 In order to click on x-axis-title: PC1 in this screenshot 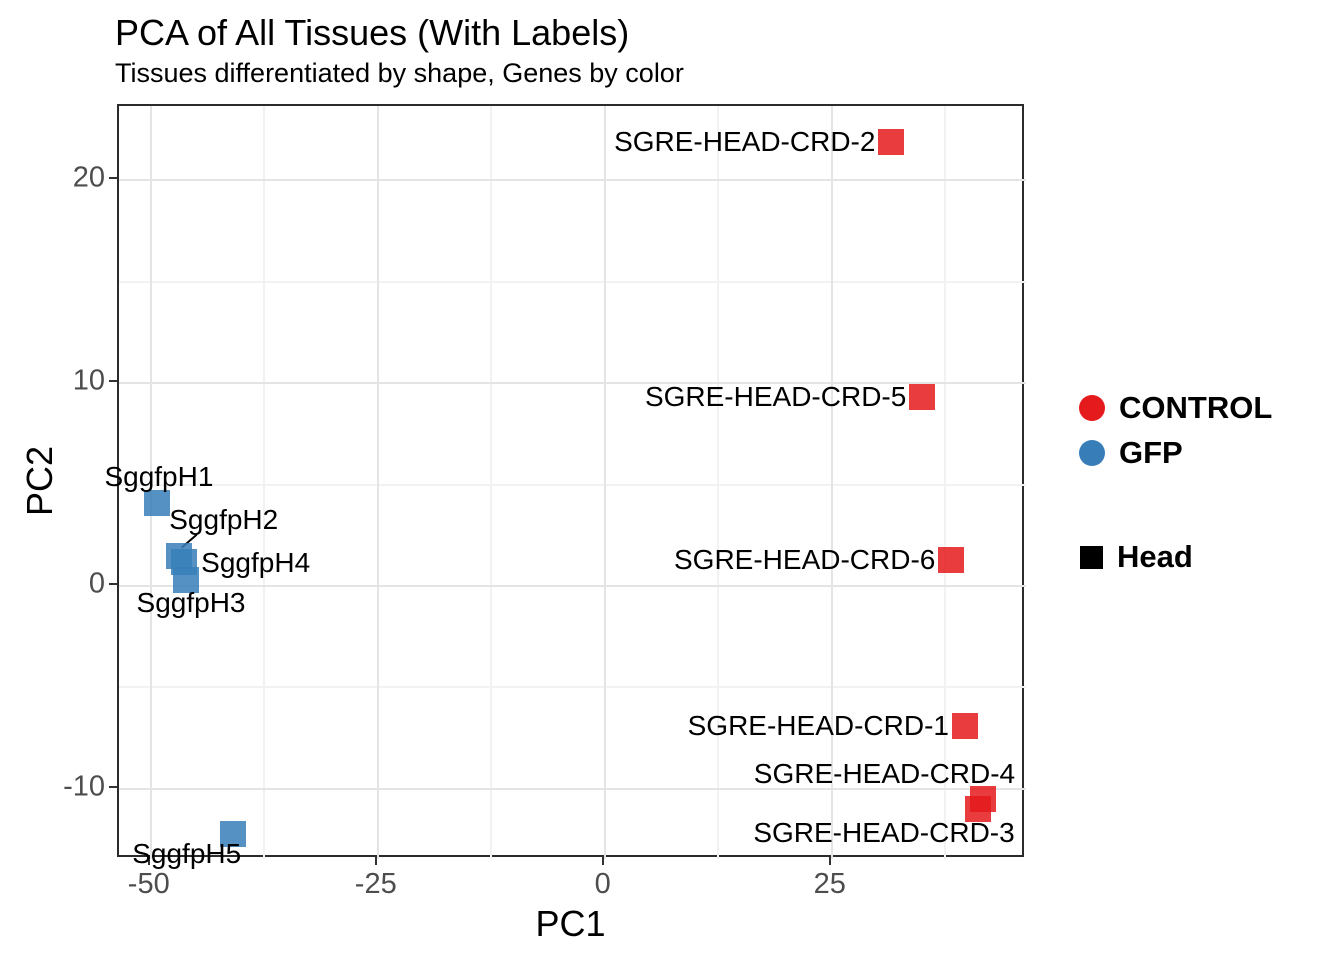, I will do `click(570, 923)`.